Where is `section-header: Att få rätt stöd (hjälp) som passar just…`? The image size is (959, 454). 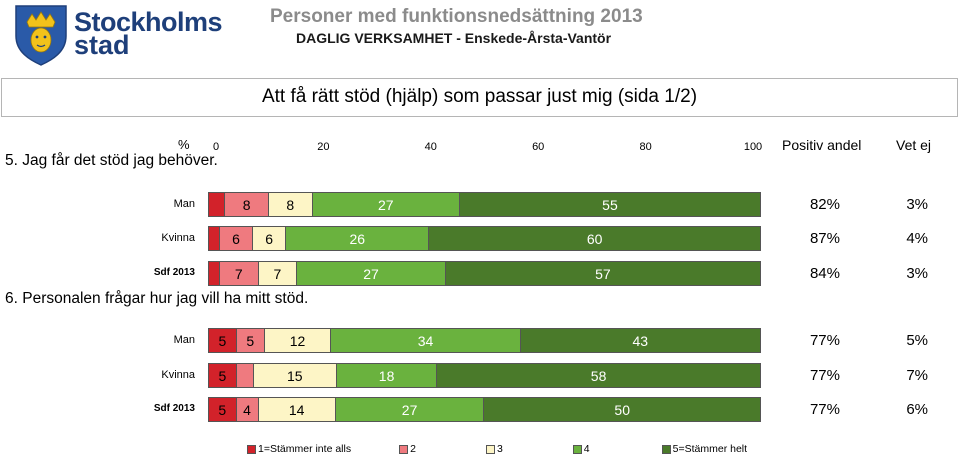 section-header: Att få rätt stöd (hjälp) som passar just… is located at coordinates (479, 97).